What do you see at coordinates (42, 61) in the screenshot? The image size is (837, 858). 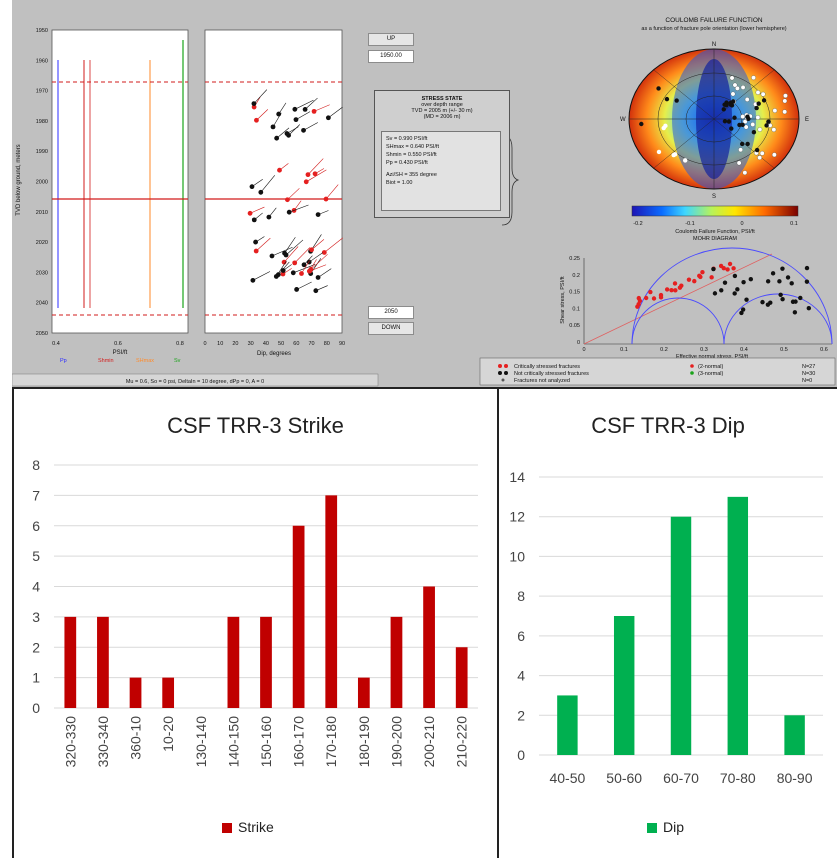 I see `depth-tick: 1960` at bounding box center [42, 61].